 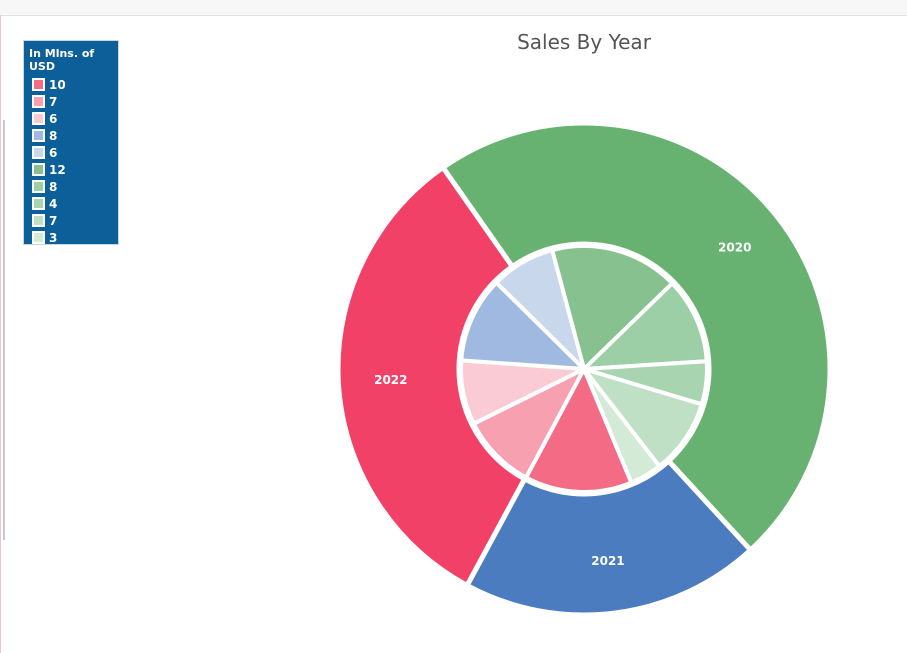 What do you see at coordinates (4, 330) in the screenshot?
I see `scrollbar` at bounding box center [4, 330].